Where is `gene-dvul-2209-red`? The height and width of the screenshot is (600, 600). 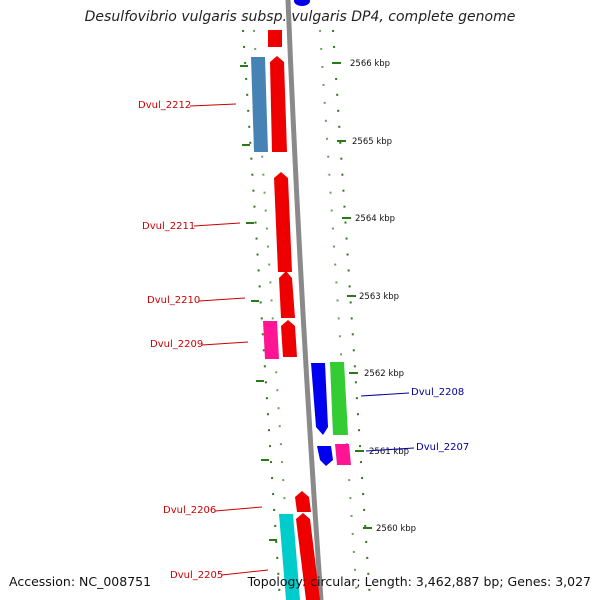 gene-dvul-2209-red is located at coordinates (289, 338).